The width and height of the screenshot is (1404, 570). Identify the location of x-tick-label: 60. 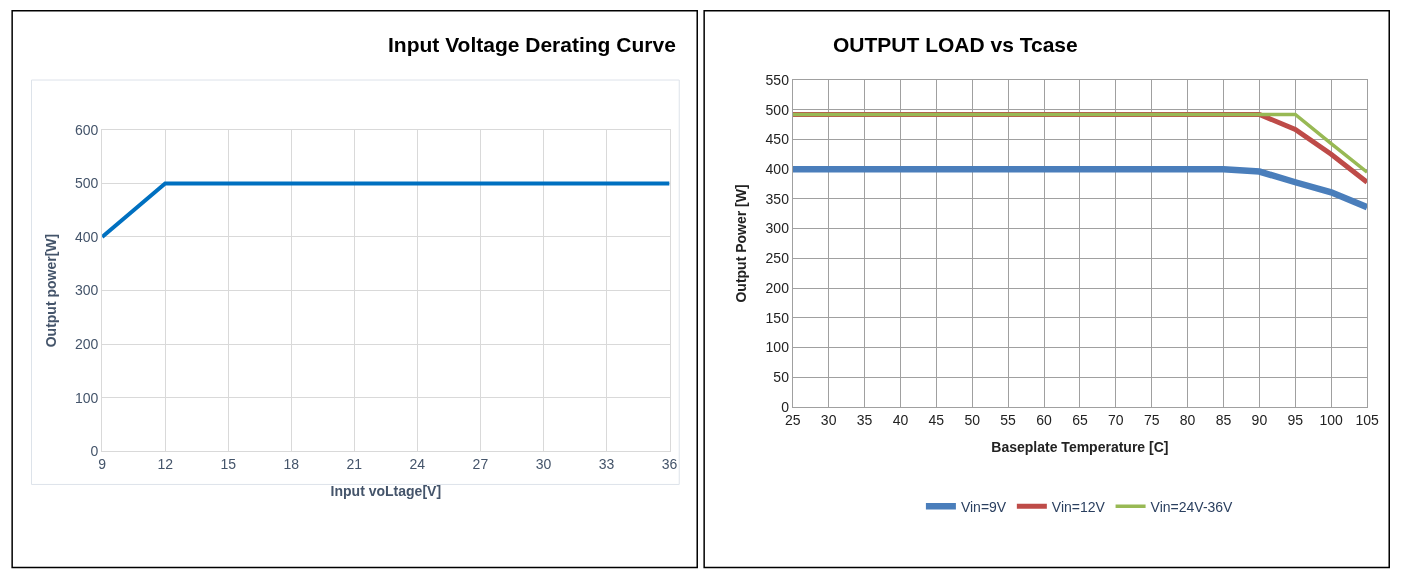
(1044, 419).